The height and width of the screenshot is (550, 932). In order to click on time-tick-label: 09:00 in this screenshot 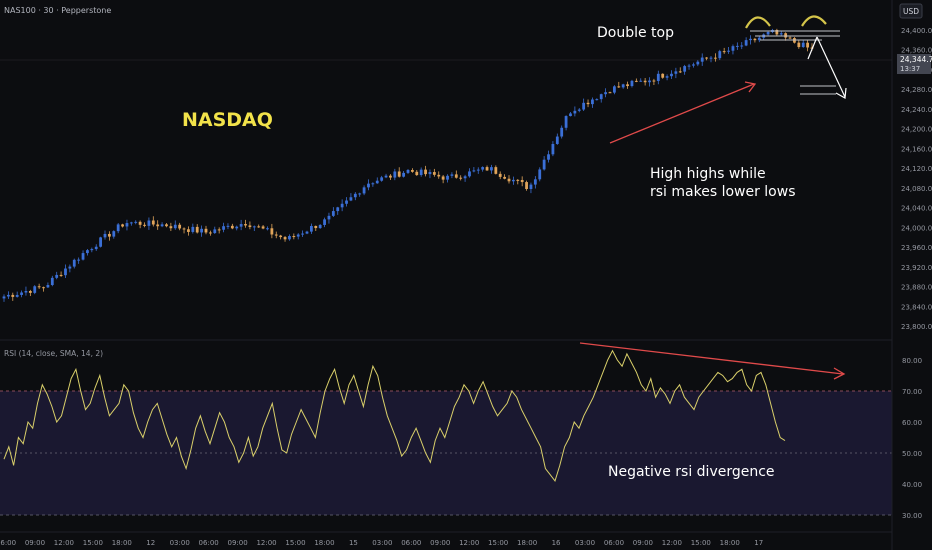, I will do `click(35, 543)`.